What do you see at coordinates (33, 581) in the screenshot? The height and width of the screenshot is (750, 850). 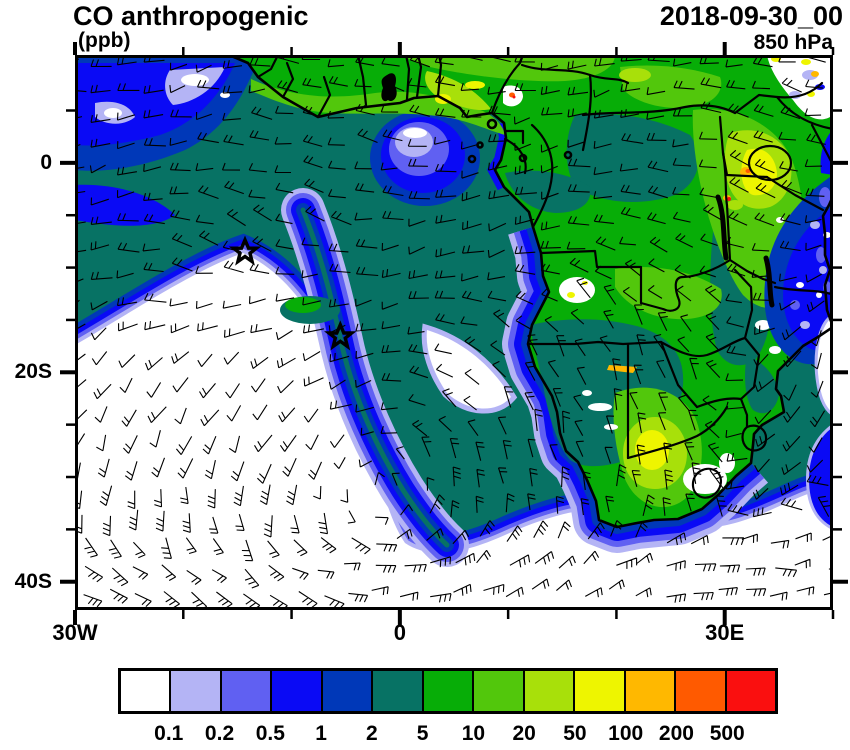 I see `y-tick-label: 40S` at bounding box center [33, 581].